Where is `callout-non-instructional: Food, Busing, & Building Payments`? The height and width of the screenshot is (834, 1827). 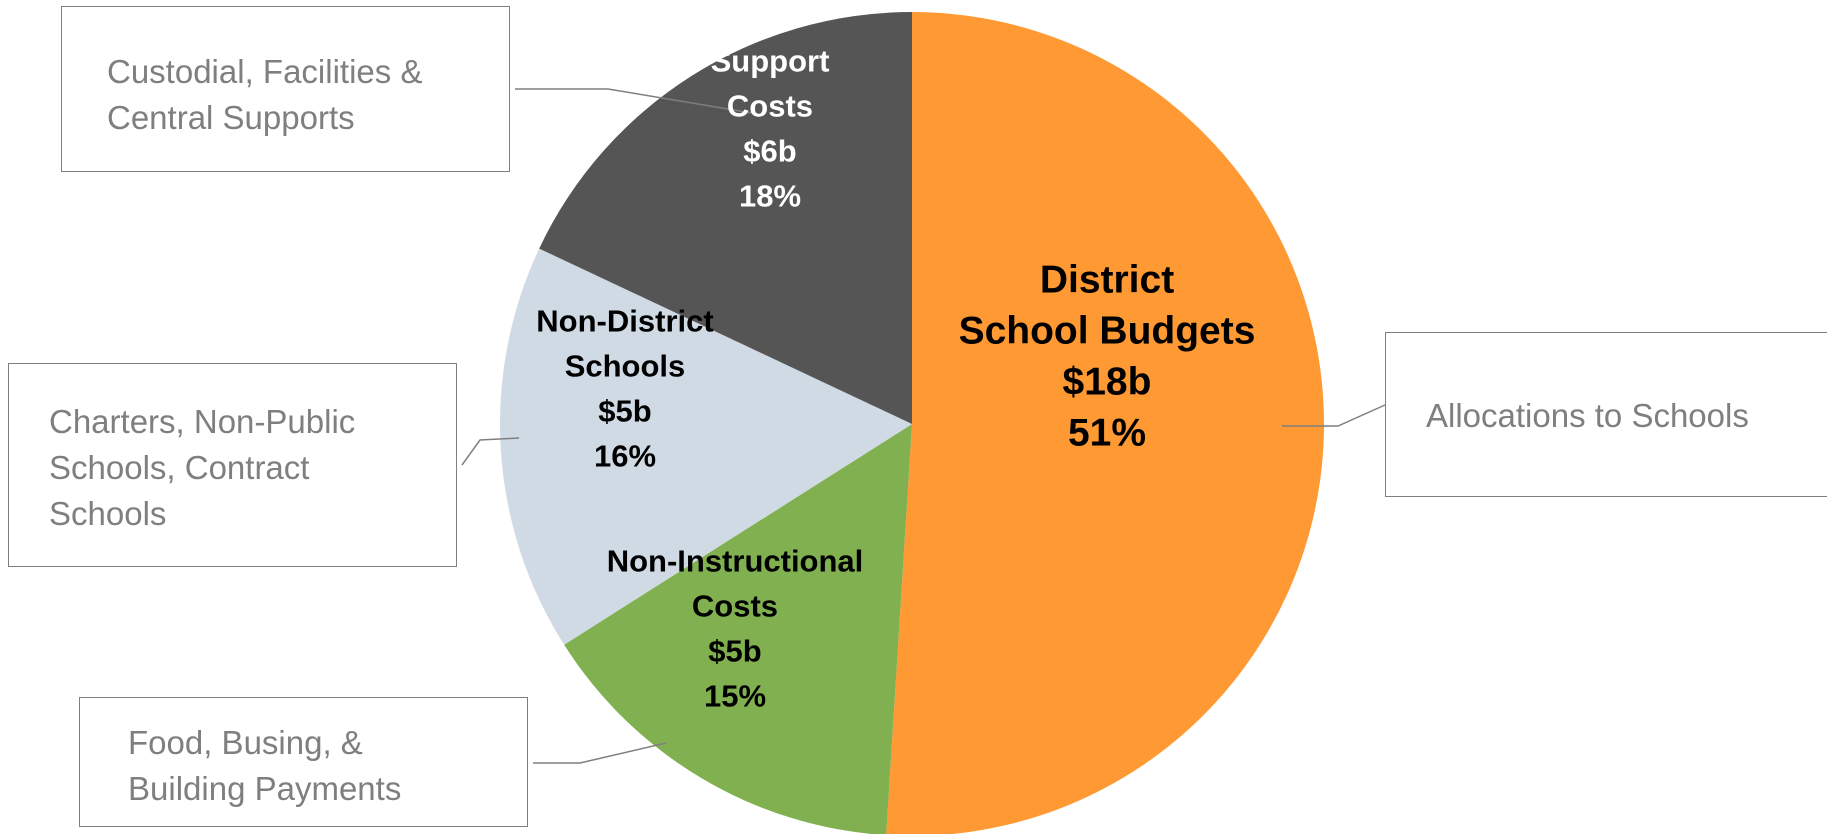
callout-non-instructional: Food, Busing, & Building Payments is located at coordinates (303, 762).